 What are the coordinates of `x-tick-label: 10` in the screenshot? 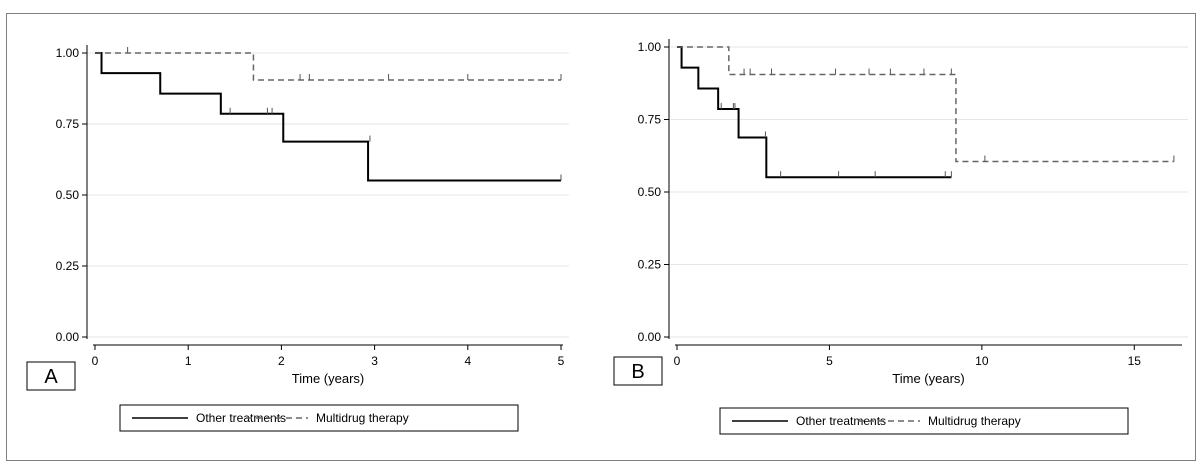 It's located at (982, 361).